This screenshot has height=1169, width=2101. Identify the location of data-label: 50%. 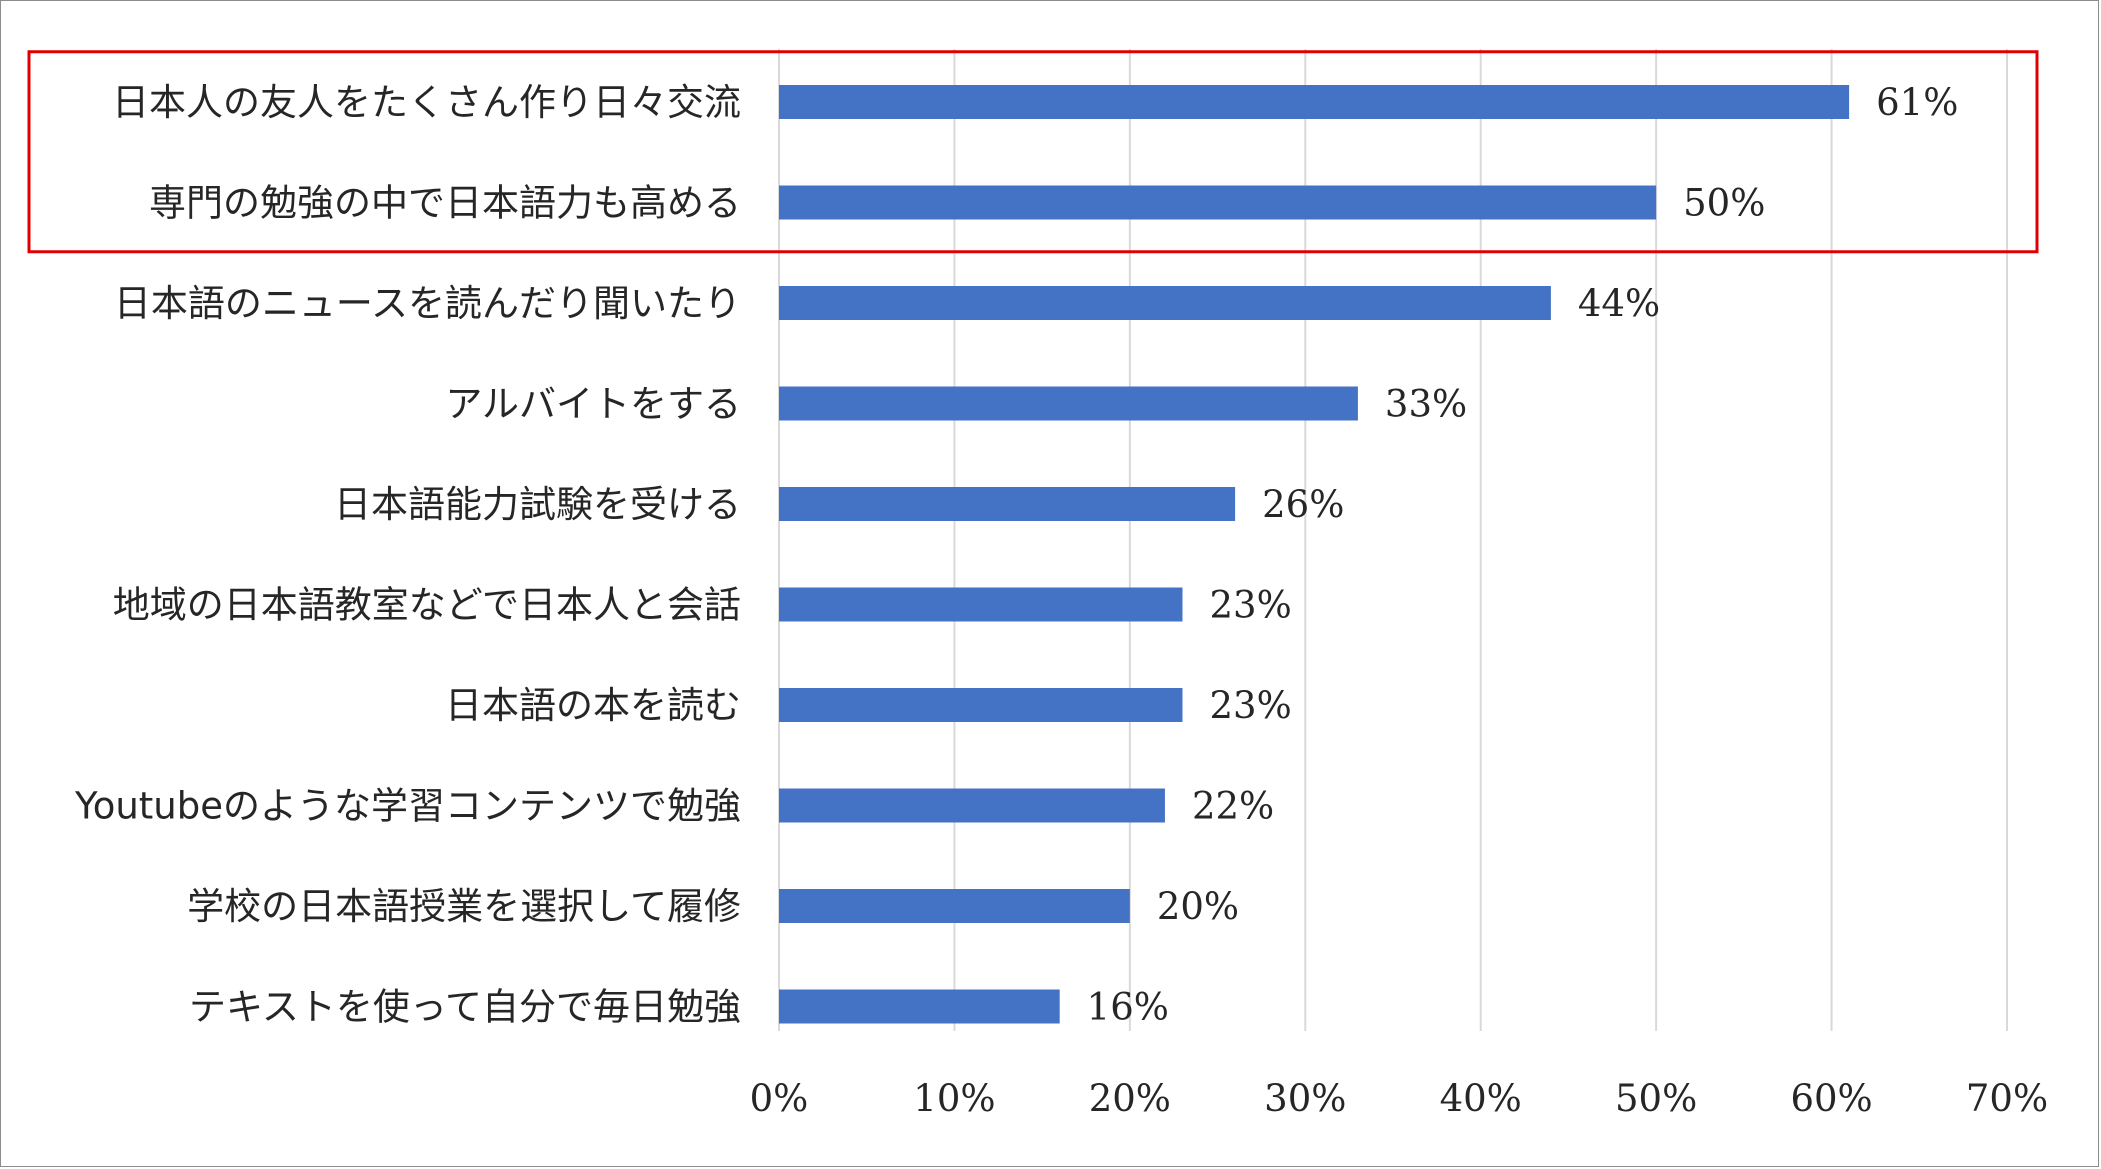
(1724, 203).